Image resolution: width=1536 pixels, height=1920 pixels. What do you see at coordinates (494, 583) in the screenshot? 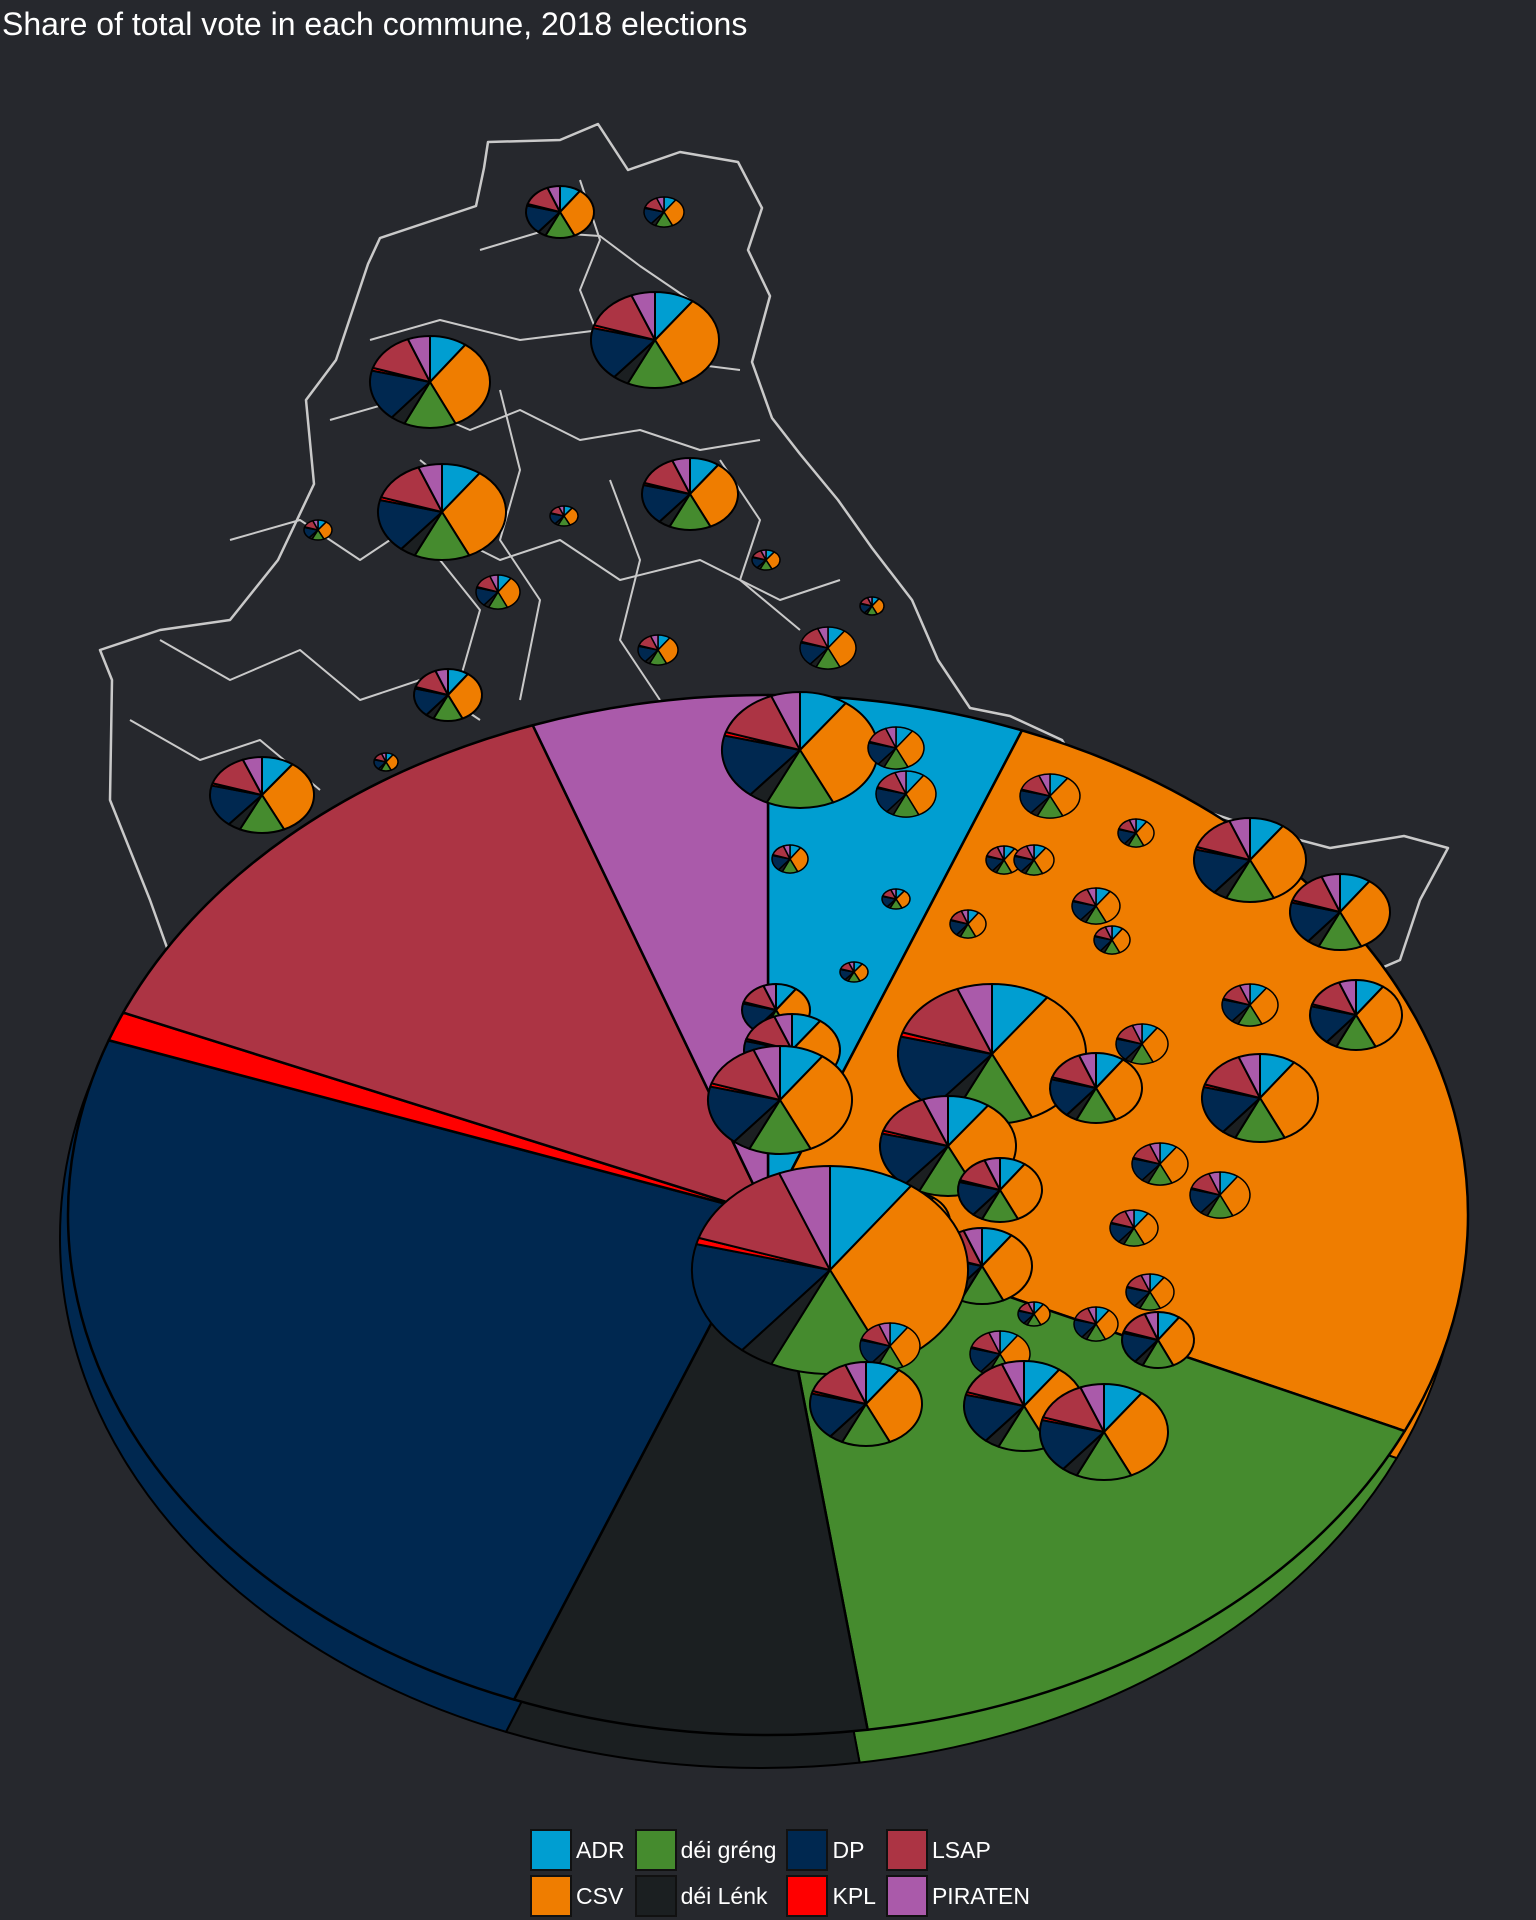
I see `commune-pie-9-slice-piraten` at bounding box center [494, 583].